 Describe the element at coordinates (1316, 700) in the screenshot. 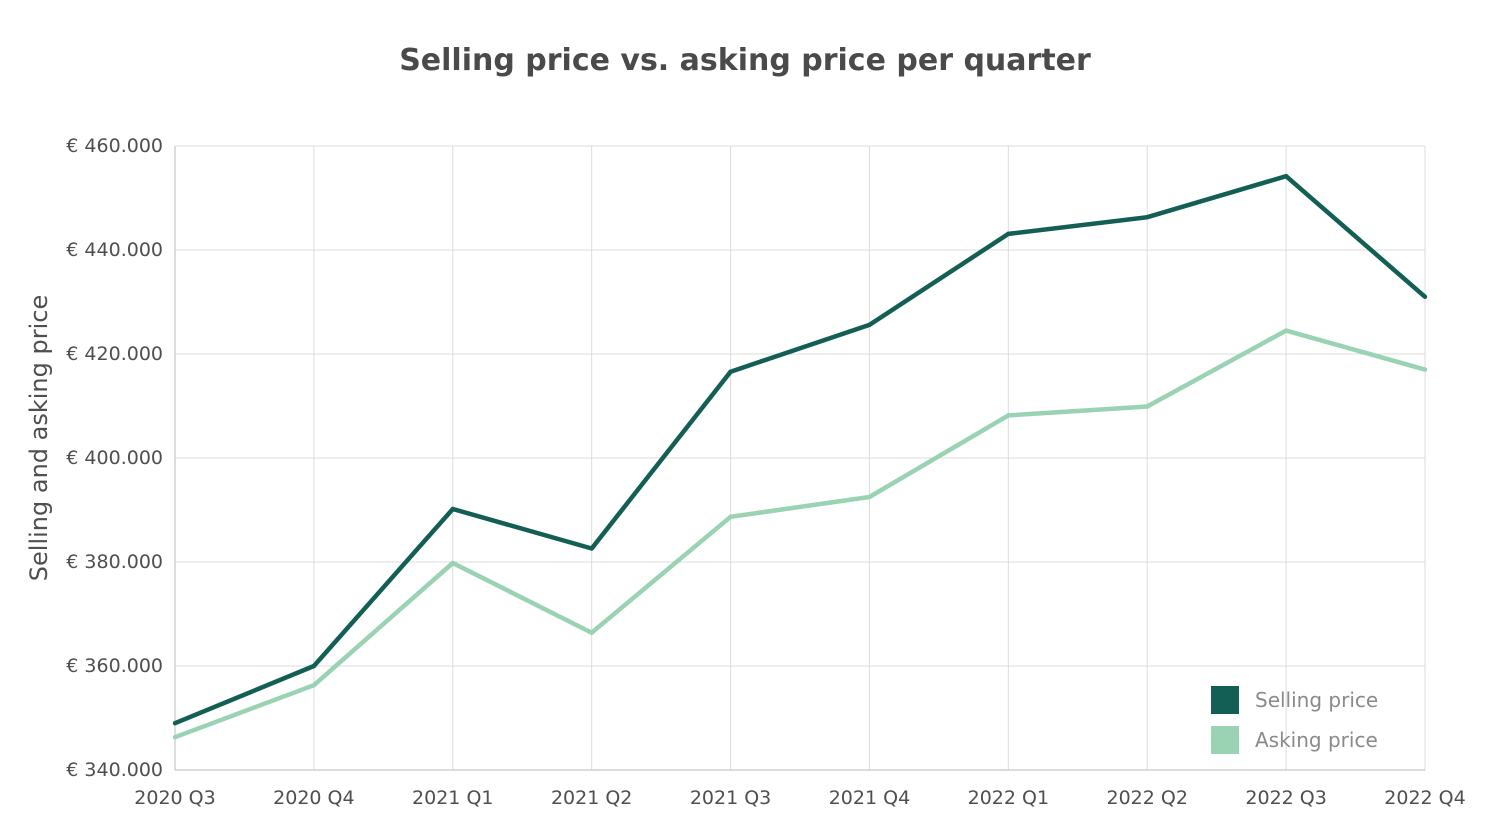

I see `legend-label: Selling price` at that location.